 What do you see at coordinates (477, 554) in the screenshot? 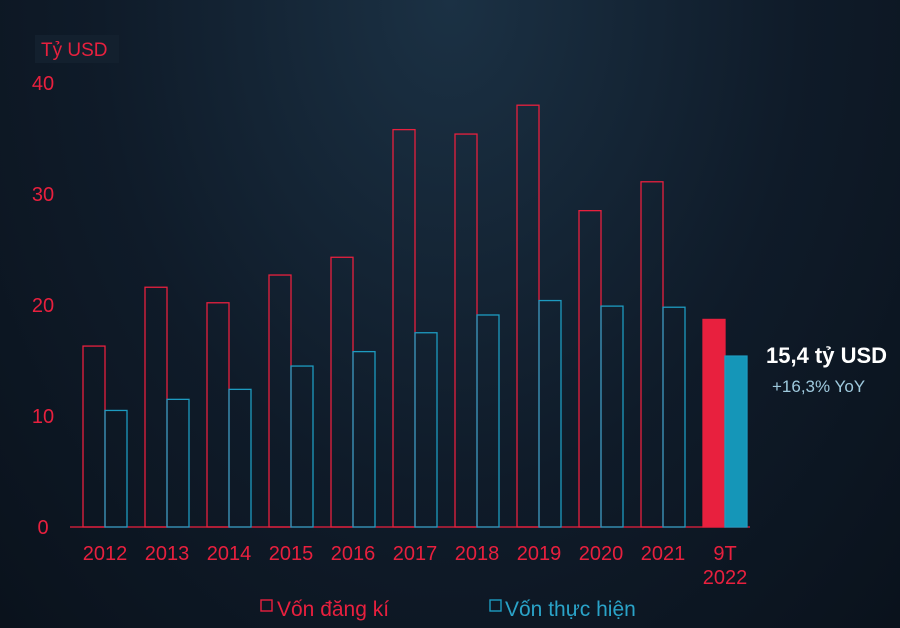
I see `x-tick-label: 2018` at bounding box center [477, 554].